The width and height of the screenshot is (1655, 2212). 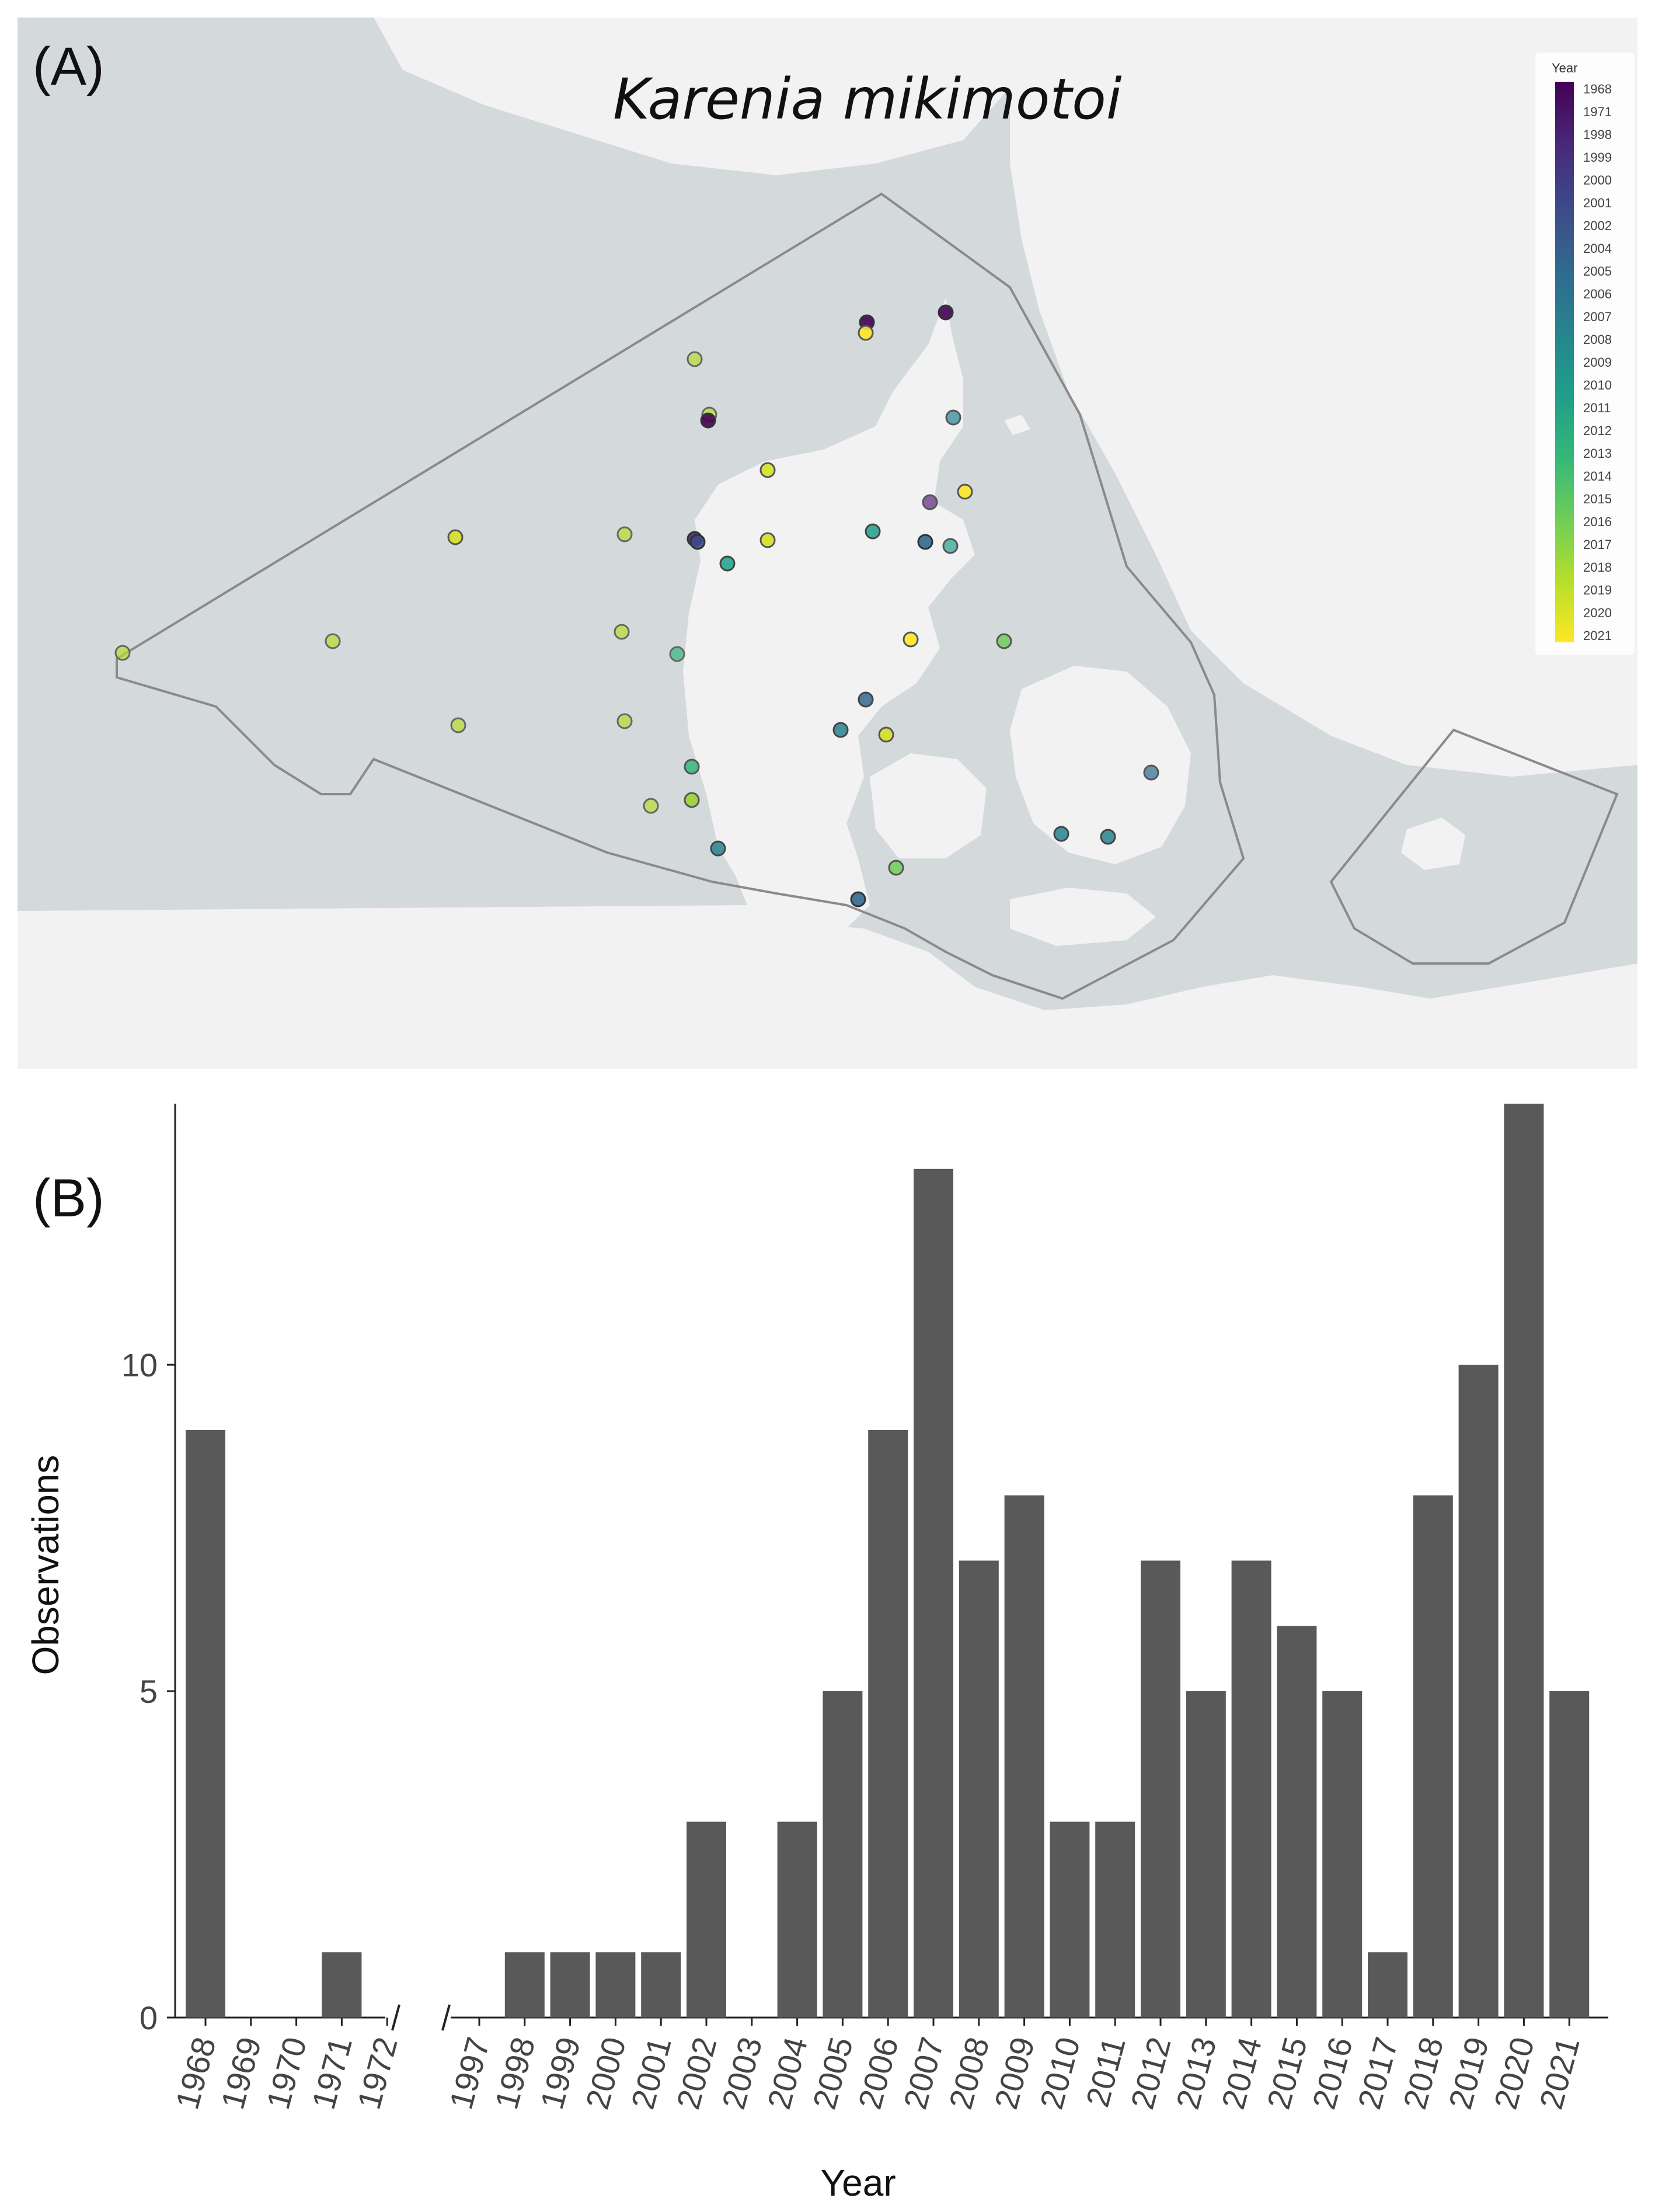 I want to click on map-title: Karenia mikimotoi, so click(x=868, y=99).